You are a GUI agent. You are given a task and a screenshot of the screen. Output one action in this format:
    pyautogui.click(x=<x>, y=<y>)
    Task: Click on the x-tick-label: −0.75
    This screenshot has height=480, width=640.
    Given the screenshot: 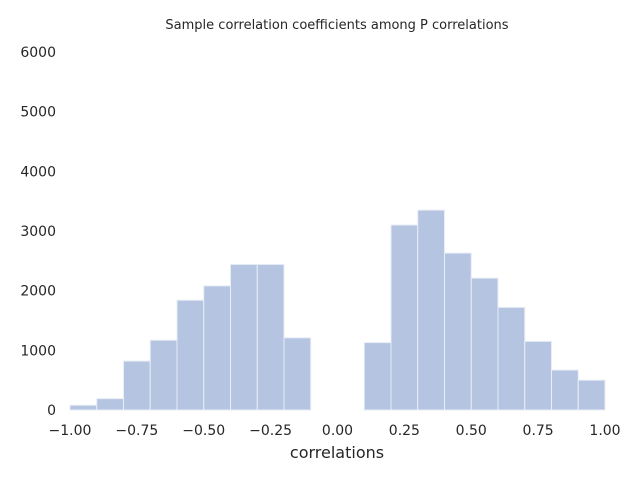 What is the action you would take?
    pyautogui.click(x=136, y=431)
    